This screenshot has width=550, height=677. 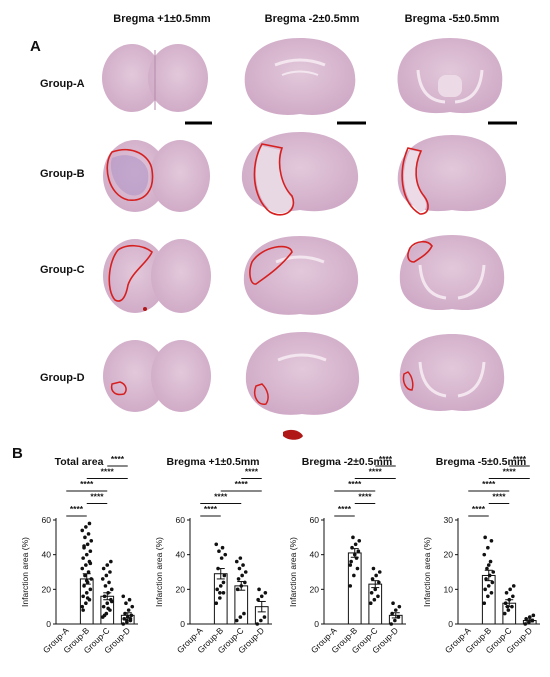 What do you see at coordinates (452, 372) in the screenshot?
I see `brain-section-d-bregma-minus5` at bounding box center [452, 372].